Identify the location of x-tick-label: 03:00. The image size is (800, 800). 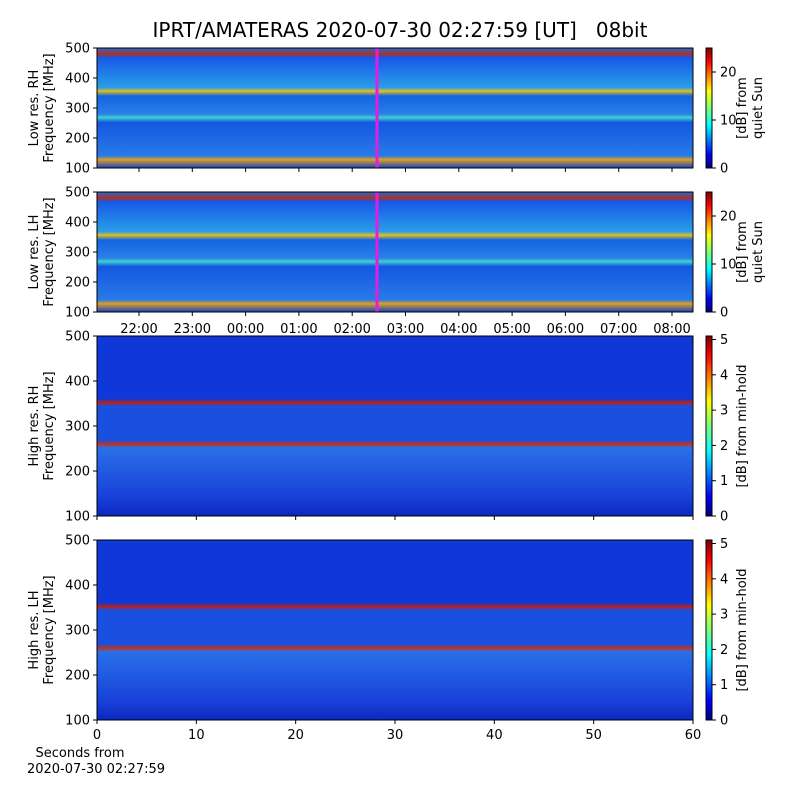
(405, 329).